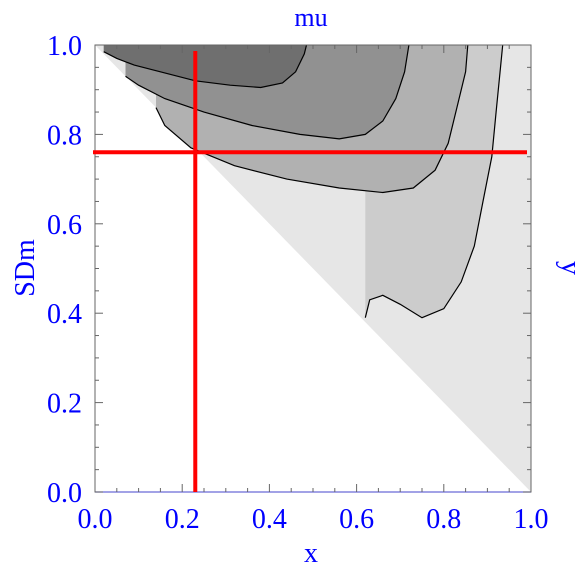 This screenshot has width=584, height=572. What do you see at coordinates (569, 268) in the screenshot?
I see `y2-axis-title: y` at bounding box center [569, 268].